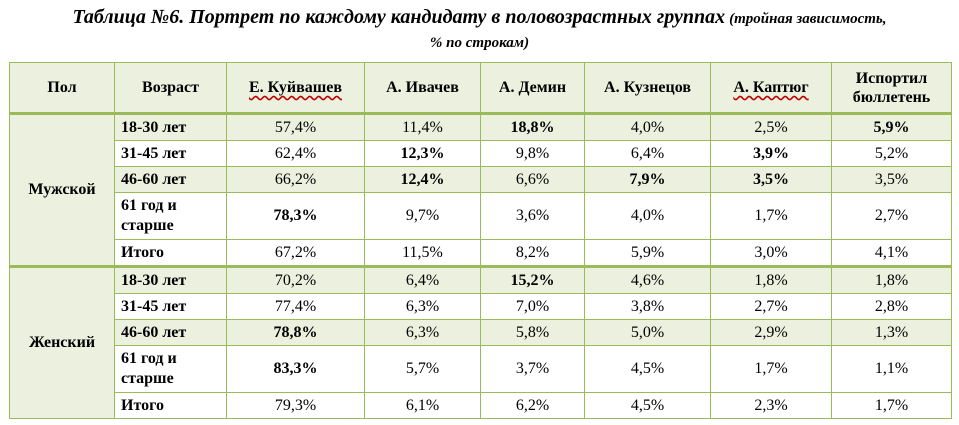  I want to click on header-kaptyug-label: А. Каптюг, so click(771, 87).